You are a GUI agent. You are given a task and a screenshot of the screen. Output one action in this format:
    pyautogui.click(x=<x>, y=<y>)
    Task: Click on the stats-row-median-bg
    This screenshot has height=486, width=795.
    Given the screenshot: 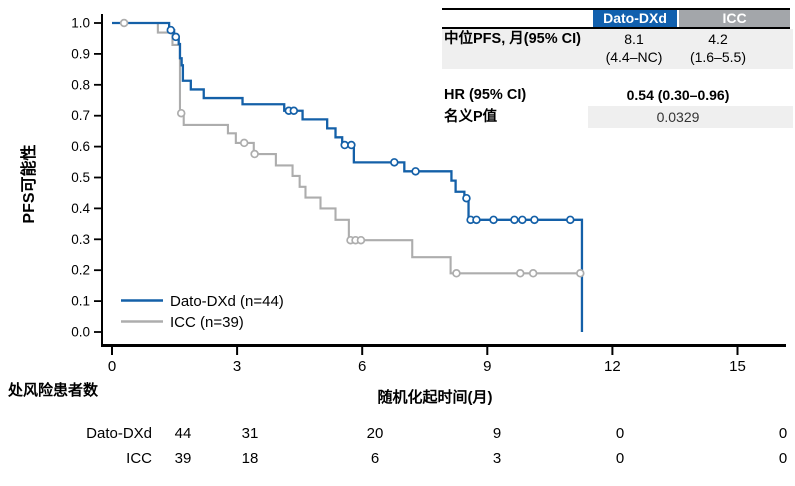 What is the action you would take?
    pyautogui.click(x=617, y=49)
    